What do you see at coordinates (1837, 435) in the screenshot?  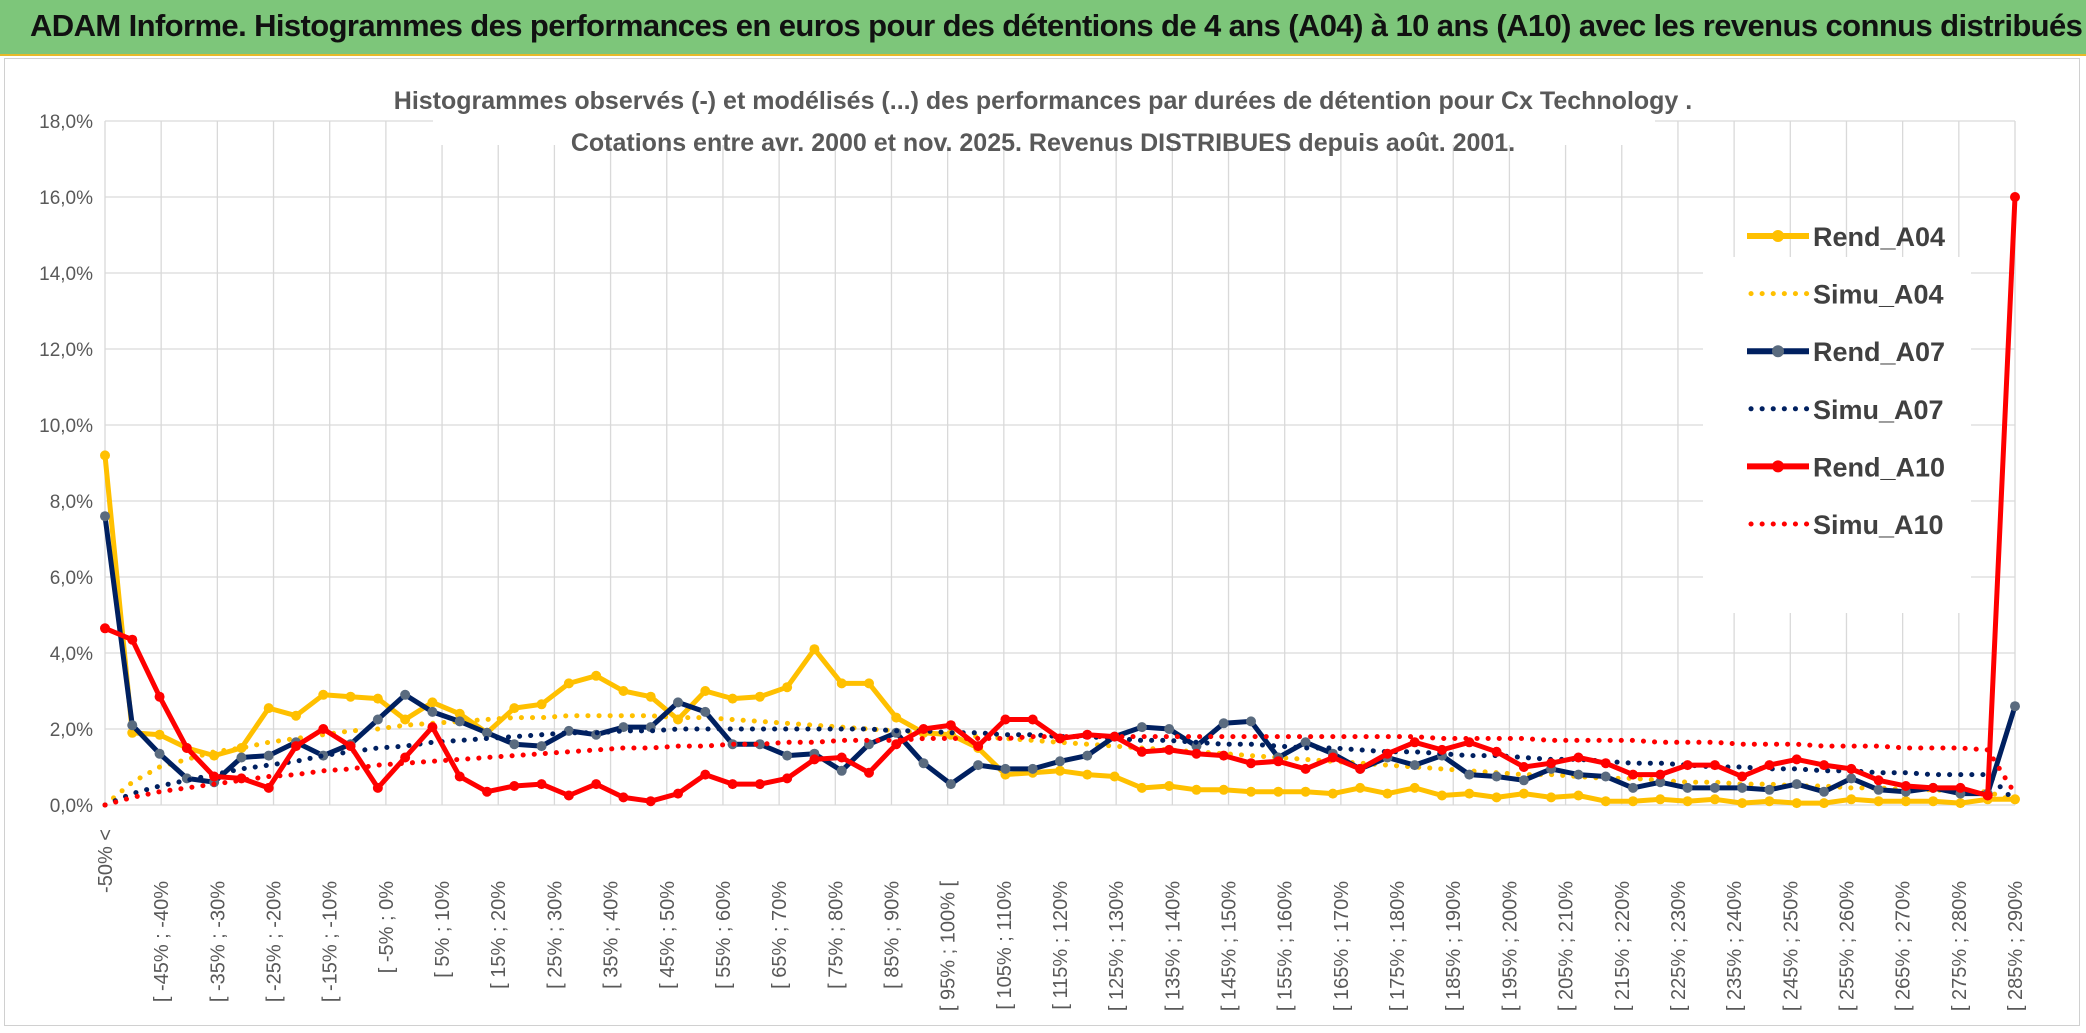 I see `legend-backdrop` at bounding box center [1837, 435].